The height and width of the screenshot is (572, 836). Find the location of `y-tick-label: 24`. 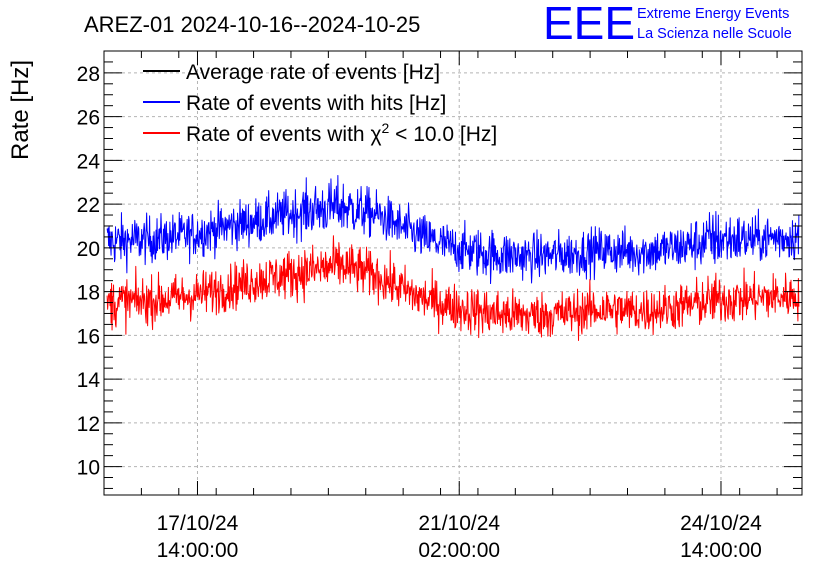

y-tick-label: 24 is located at coordinates (89, 161).